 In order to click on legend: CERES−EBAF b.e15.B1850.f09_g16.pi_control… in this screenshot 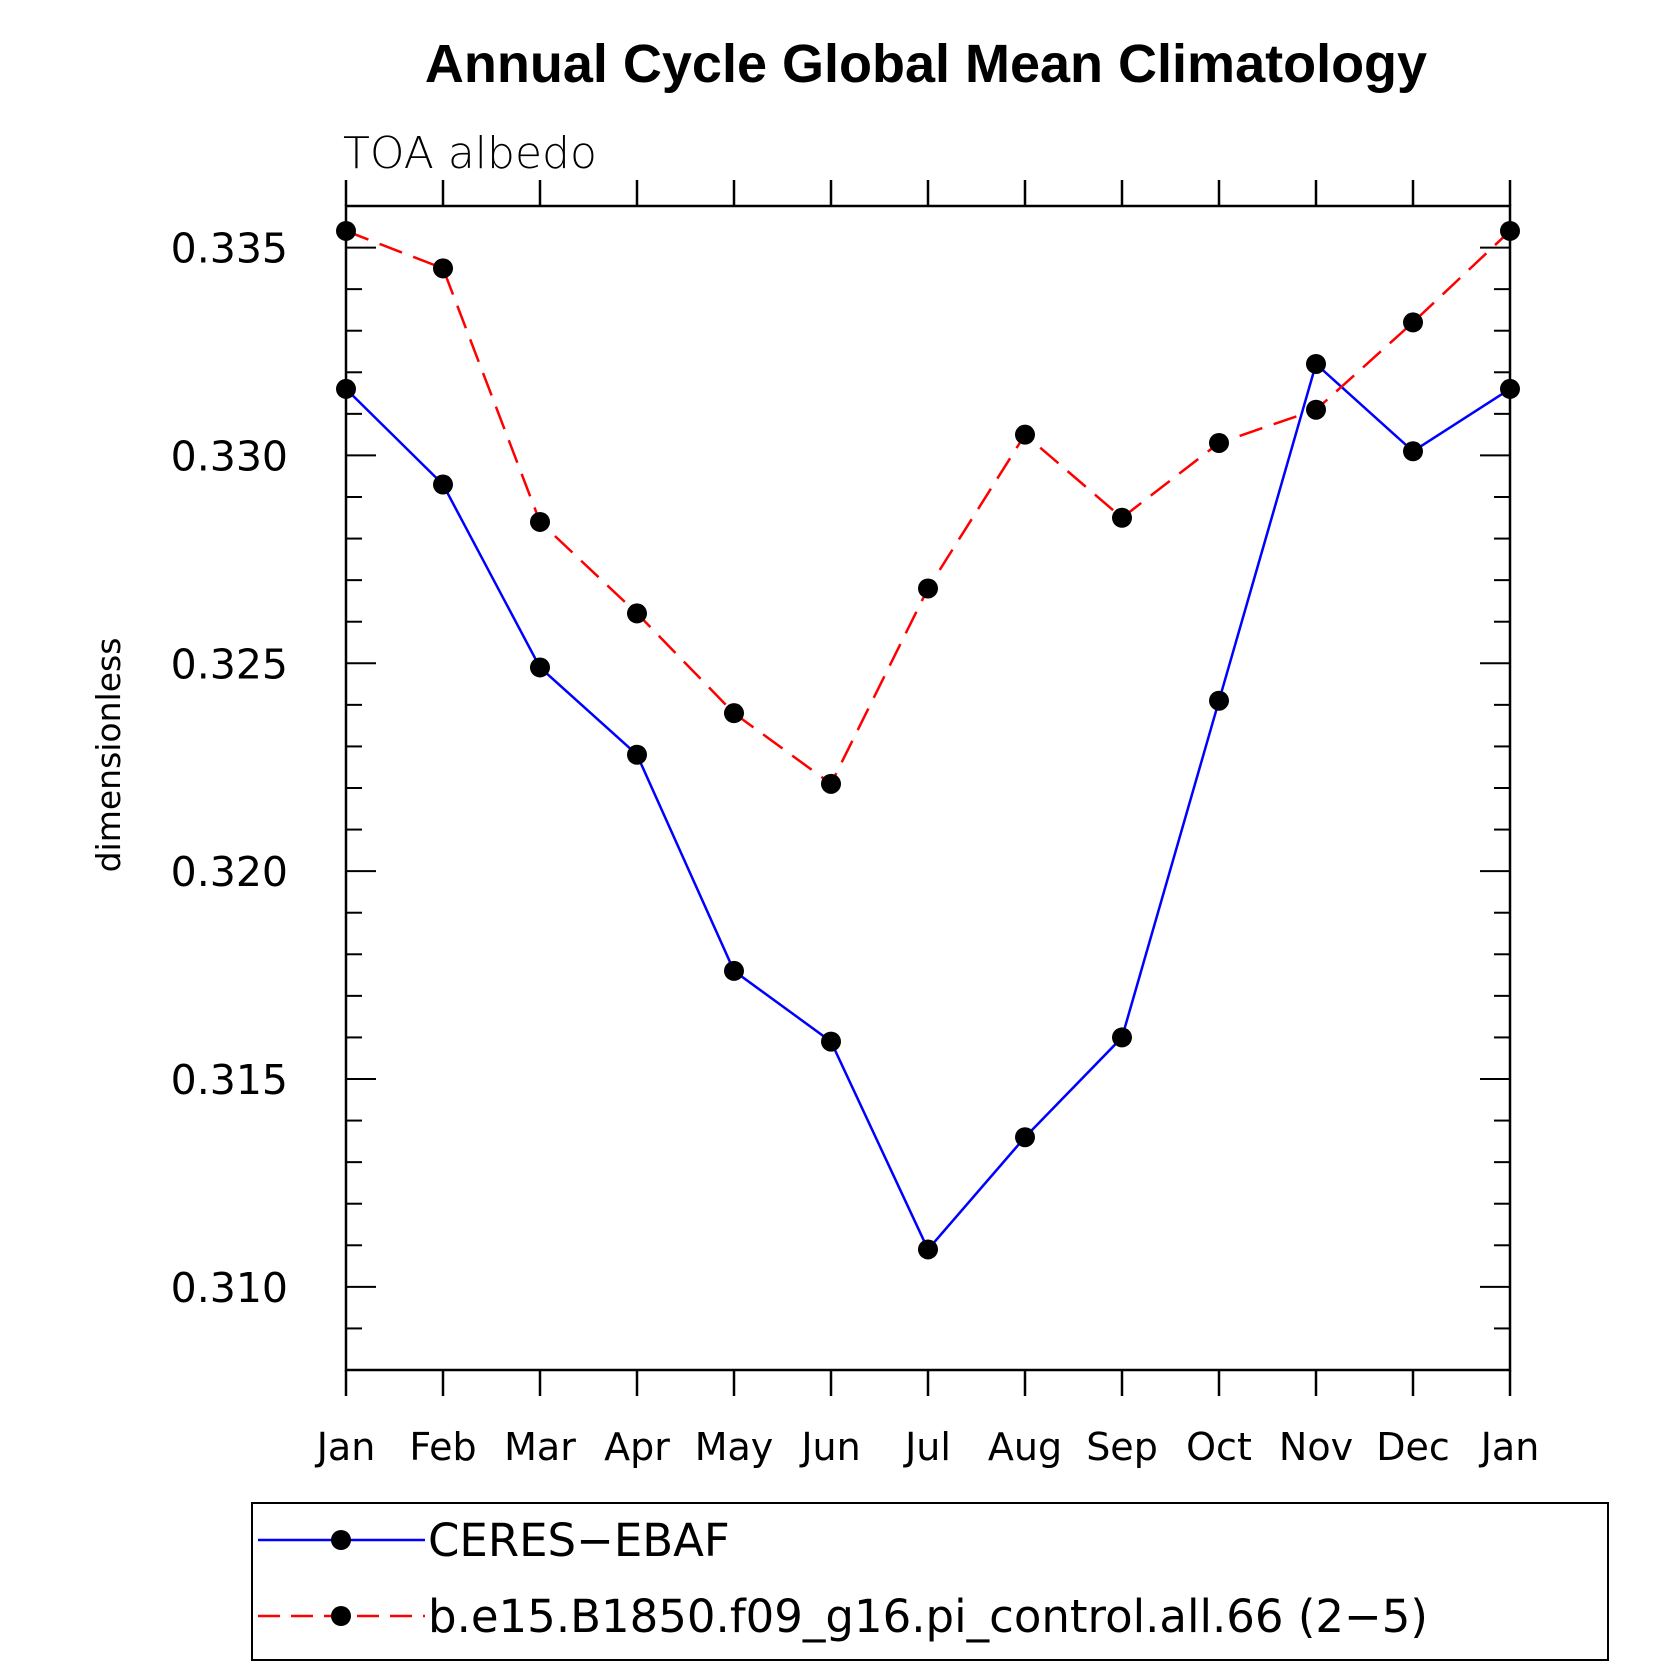, I will do `click(930, 1581)`.